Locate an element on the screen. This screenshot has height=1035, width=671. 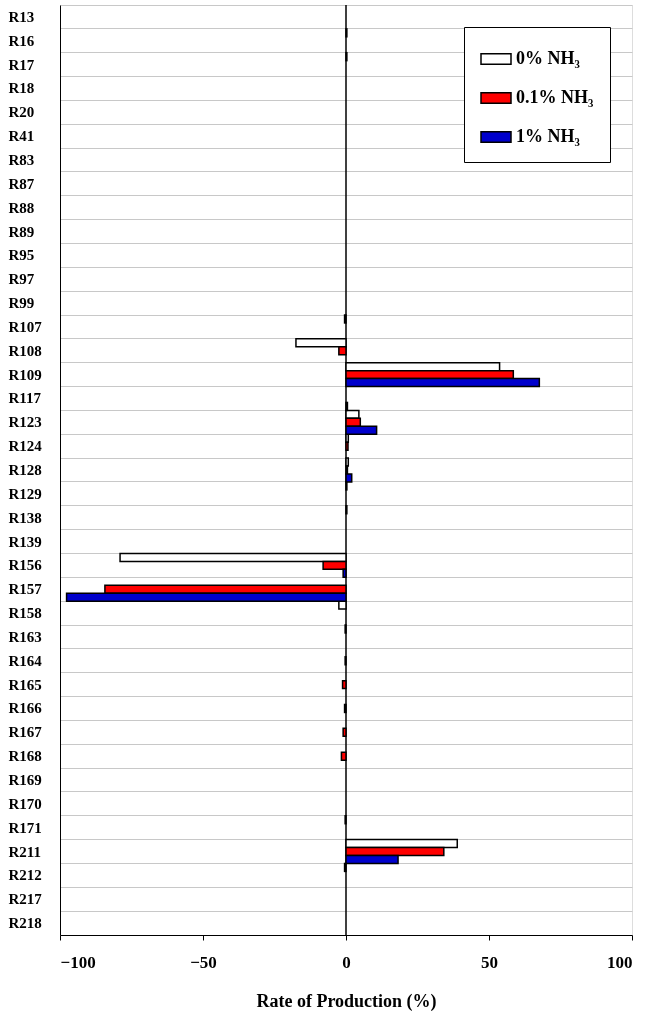
y-tick-label: R164 is located at coordinates (25, 660).